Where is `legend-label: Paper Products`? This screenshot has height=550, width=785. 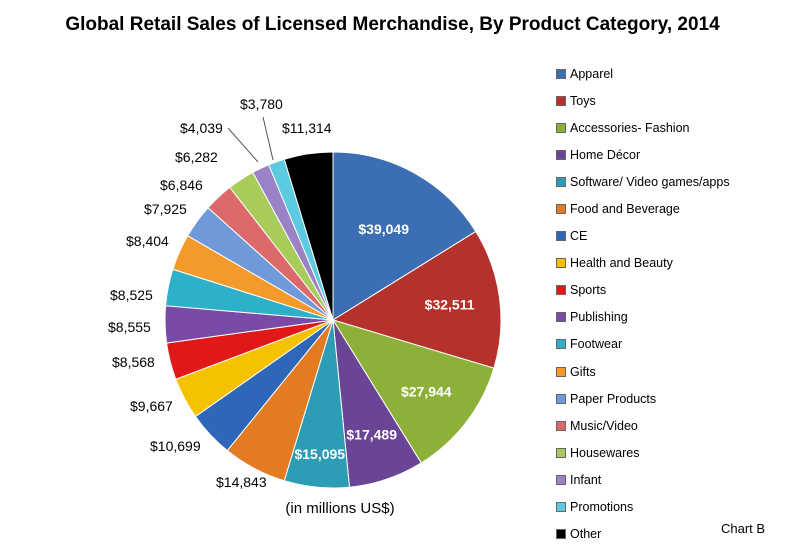
legend-label: Paper Products is located at coordinates (613, 398).